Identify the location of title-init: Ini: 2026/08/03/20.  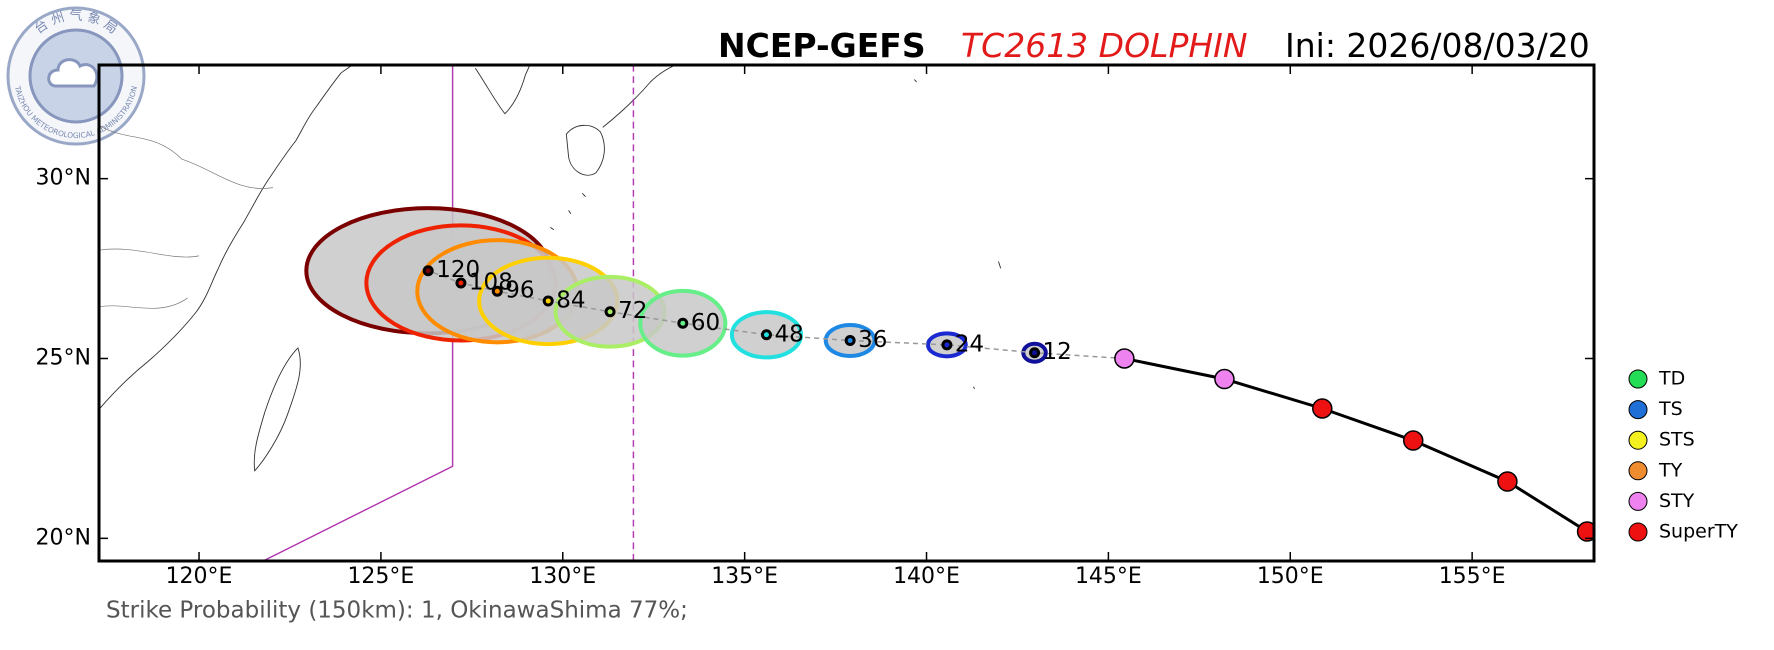
(1437, 45).